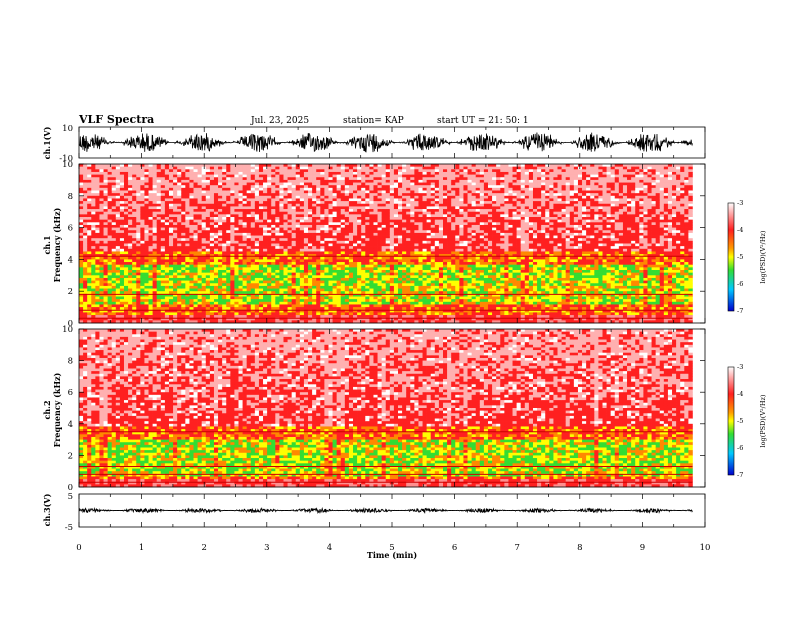  What do you see at coordinates (208, 303) in the screenshot?
I see `spec-cell-1-1912` at bounding box center [208, 303].